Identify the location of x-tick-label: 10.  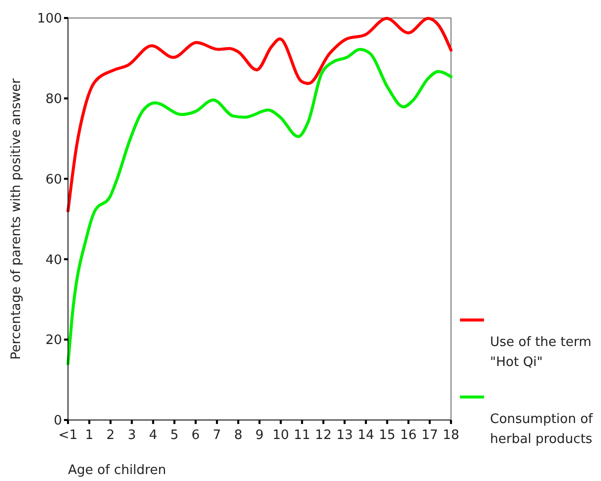
(281, 435).